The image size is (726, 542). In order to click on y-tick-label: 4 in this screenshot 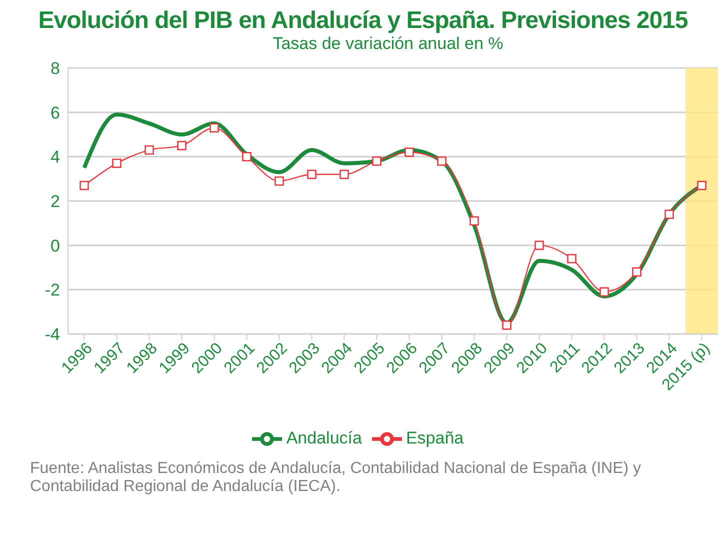, I will do `click(55, 157)`.